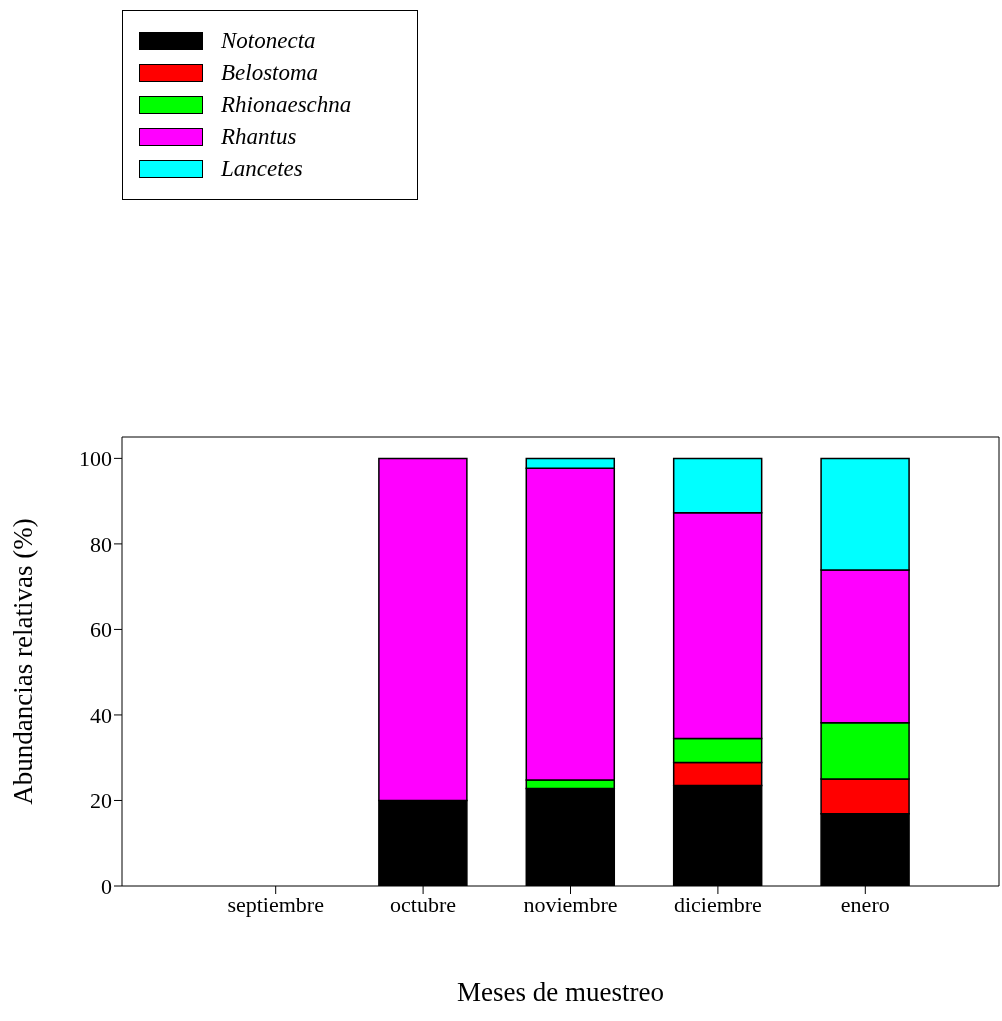 The height and width of the screenshot is (1021, 1002). I want to click on x-tick-label: diciembre, so click(717, 904).